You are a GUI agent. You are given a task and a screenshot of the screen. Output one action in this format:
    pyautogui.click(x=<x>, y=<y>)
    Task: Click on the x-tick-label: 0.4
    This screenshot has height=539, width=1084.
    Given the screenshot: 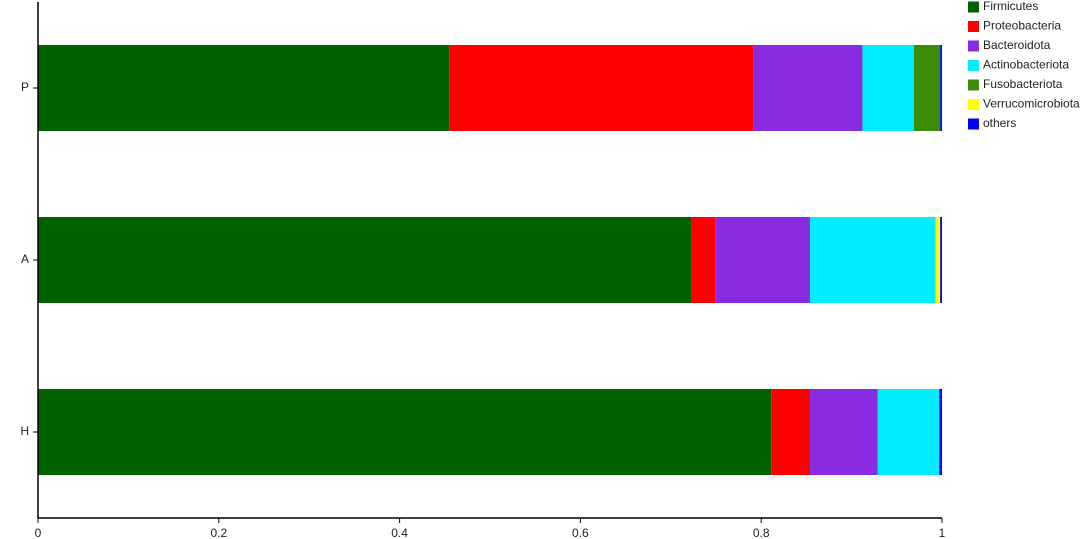 What is the action you would take?
    pyautogui.click(x=399, y=532)
    